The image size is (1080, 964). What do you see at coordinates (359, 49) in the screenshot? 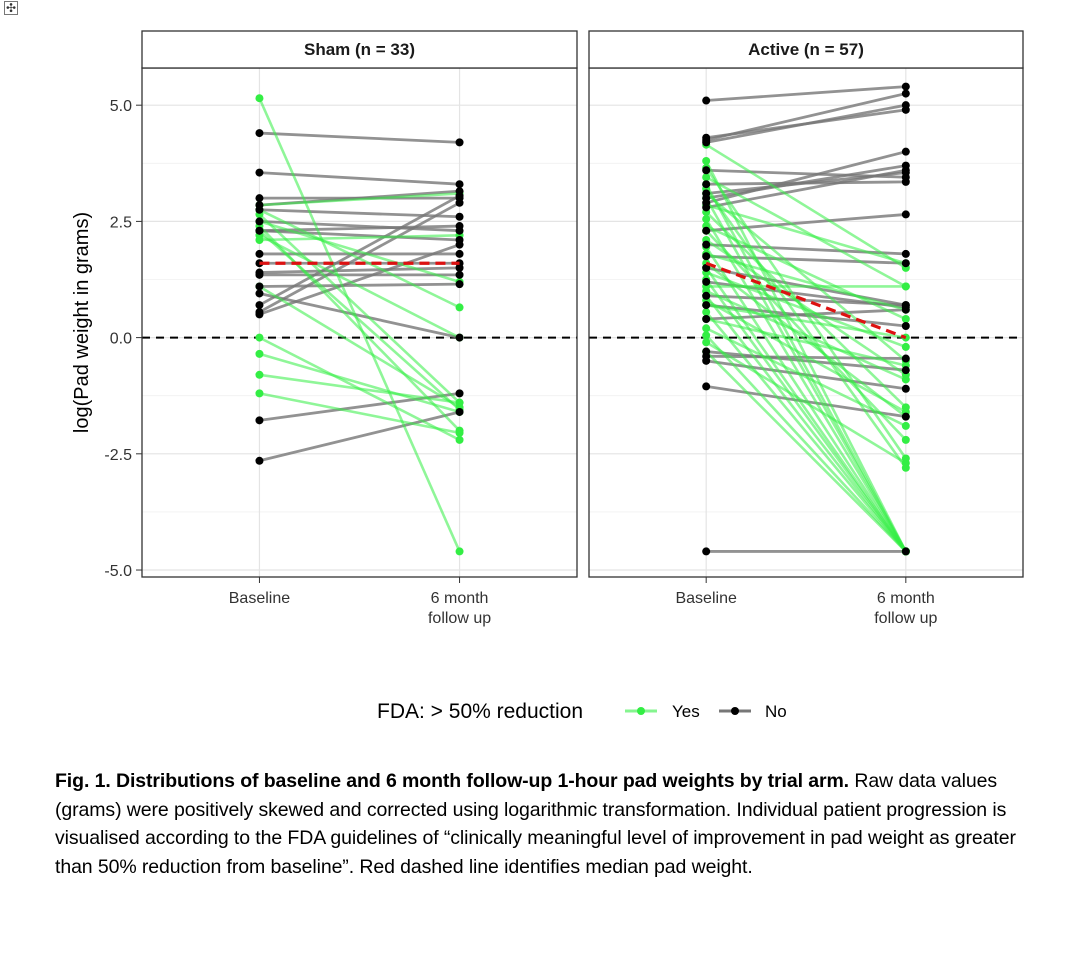
I see `panel-title: Sham (n = 33)` at bounding box center [359, 49].